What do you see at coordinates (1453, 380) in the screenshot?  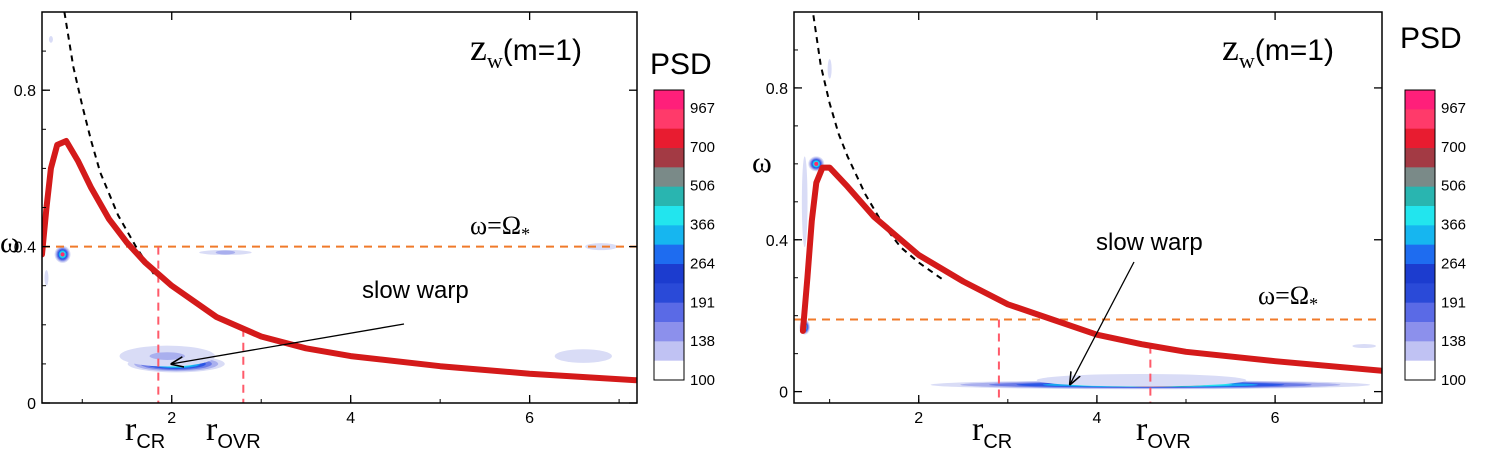 I see `right-colorbar-label-100: 100` at bounding box center [1453, 380].